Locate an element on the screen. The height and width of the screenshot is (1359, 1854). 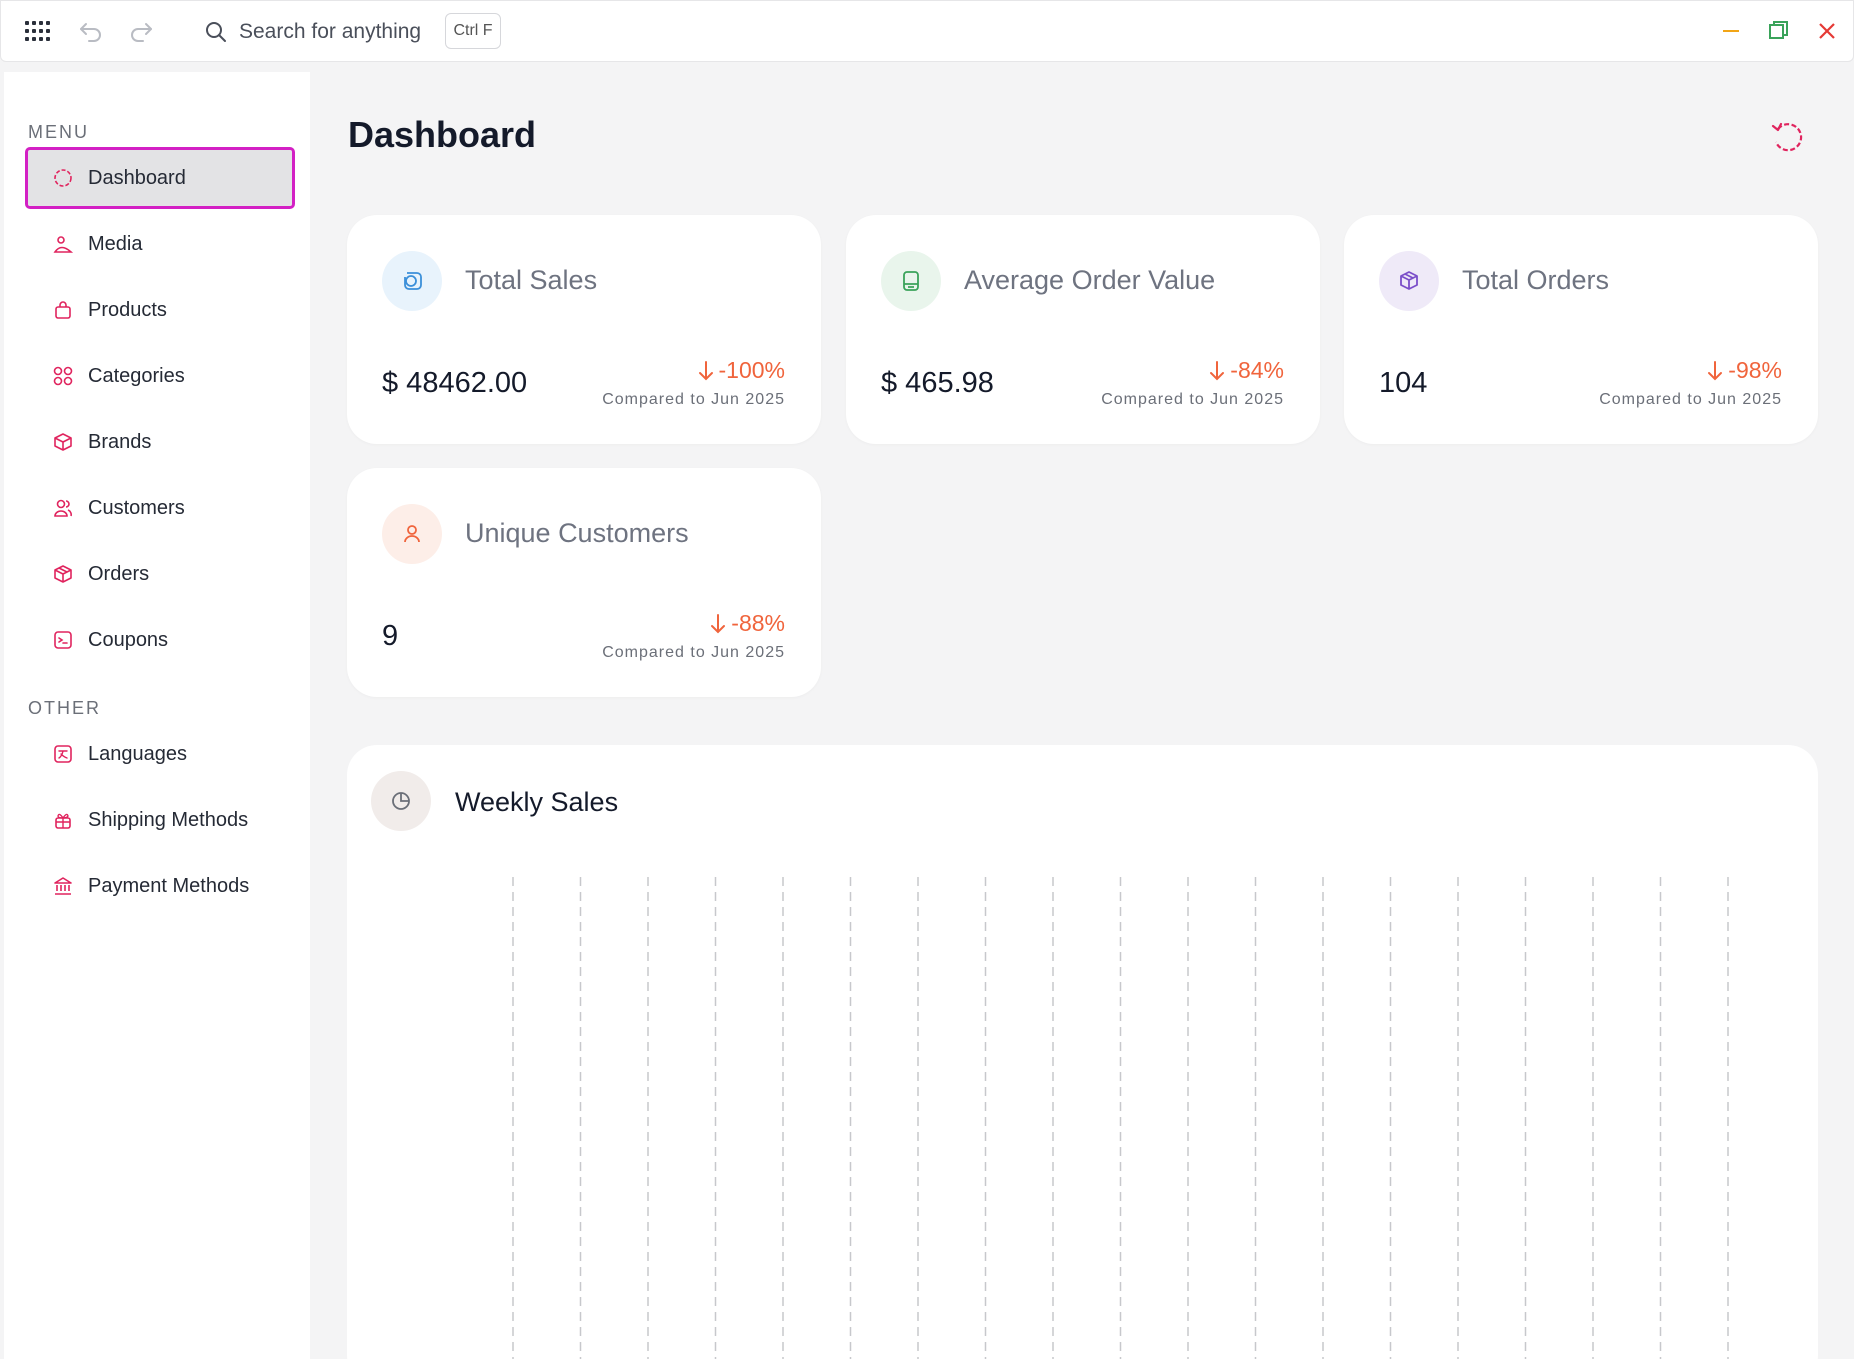
card-title: Unique Customers is located at coordinates (577, 533).